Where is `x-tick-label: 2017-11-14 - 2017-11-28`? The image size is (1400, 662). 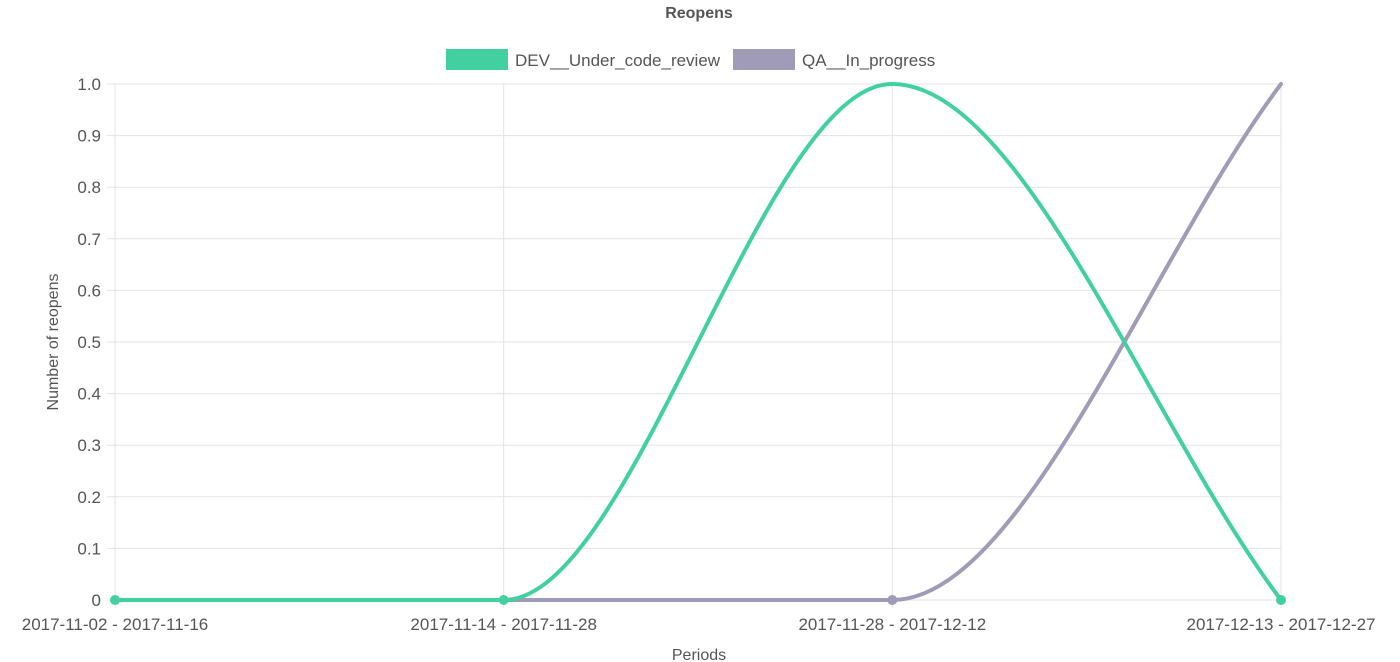
x-tick-label: 2017-11-14 - 2017-11-28 is located at coordinates (503, 624).